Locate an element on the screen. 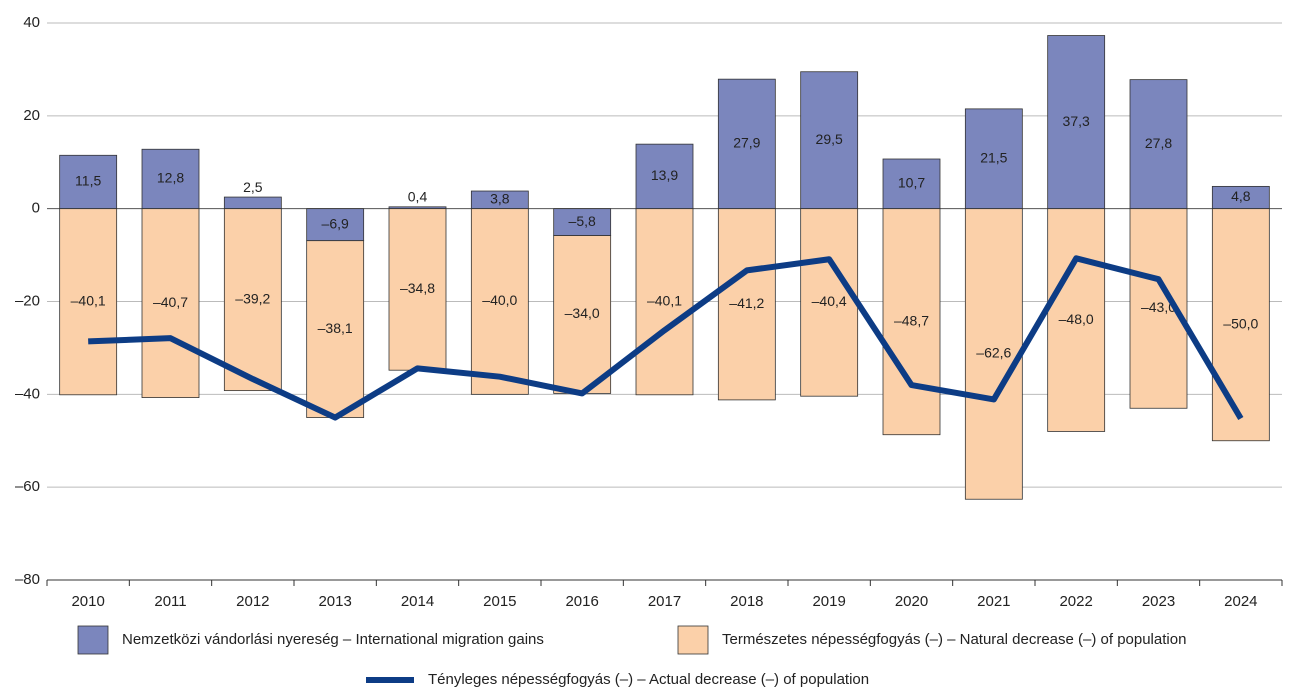 This screenshot has width=1290, height=691. value-label: 37,3 is located at coordinates (1076, 121).